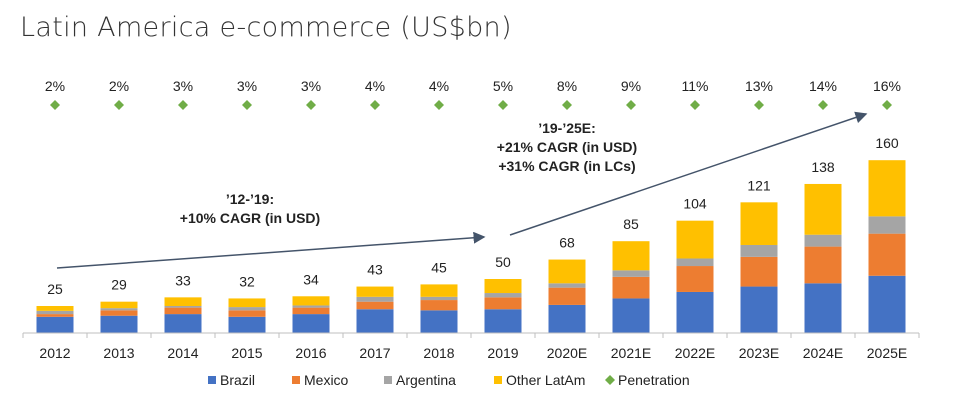  I want to click on penetration-label: 13%, so click(759, 86).